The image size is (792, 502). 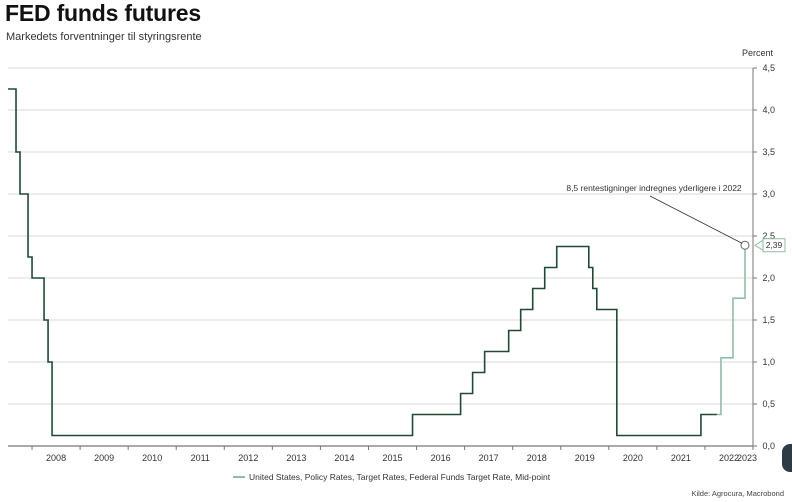 I want to click on end-value-pointer, so click(x=759, y=245).